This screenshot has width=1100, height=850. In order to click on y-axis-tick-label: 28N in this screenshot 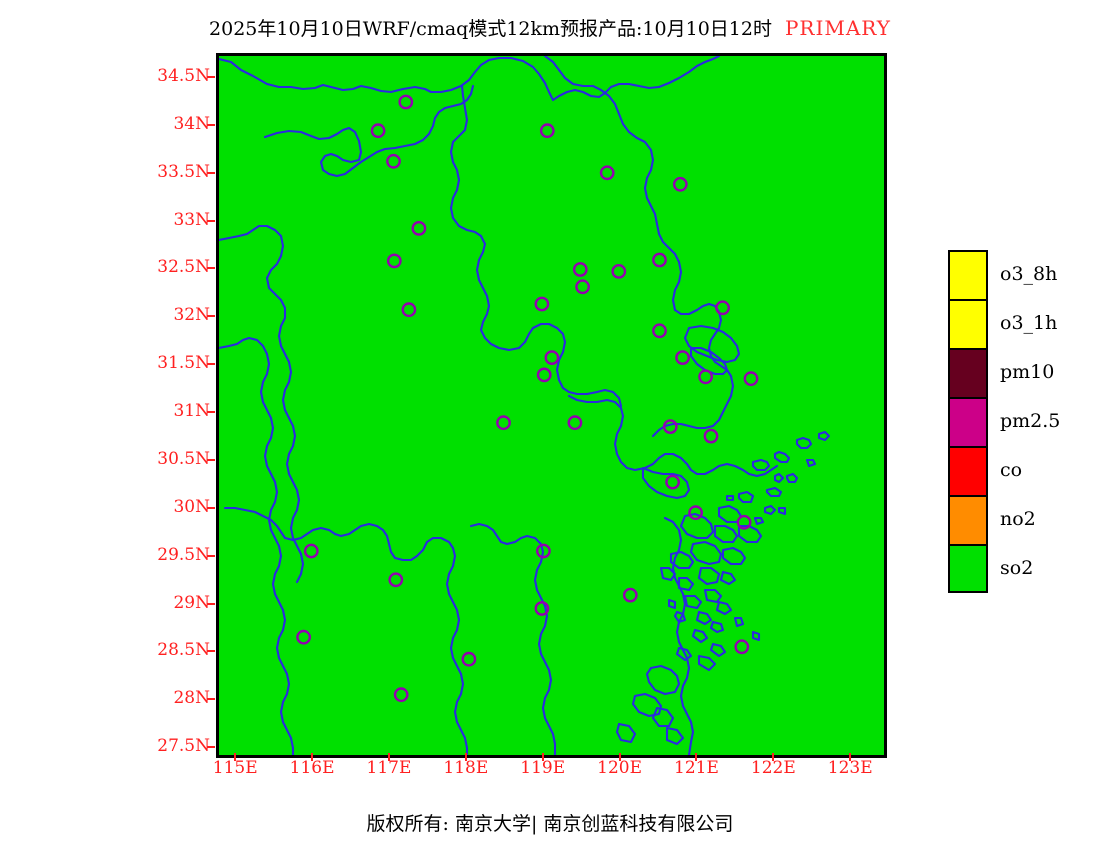, I will do `click(191, 698)`.